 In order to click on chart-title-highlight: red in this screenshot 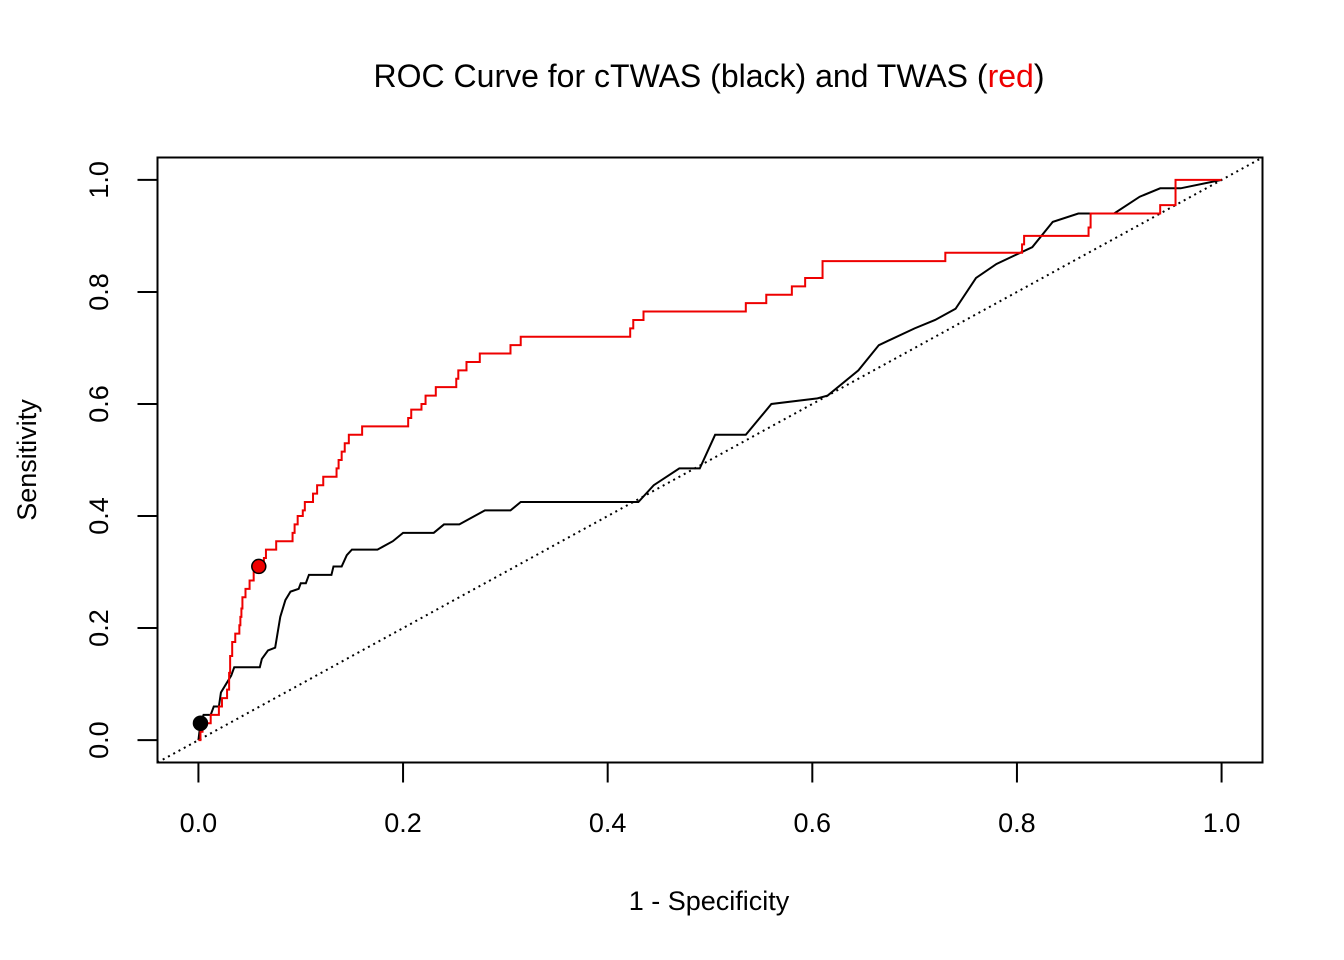, I will do `click(1011, 76)`.